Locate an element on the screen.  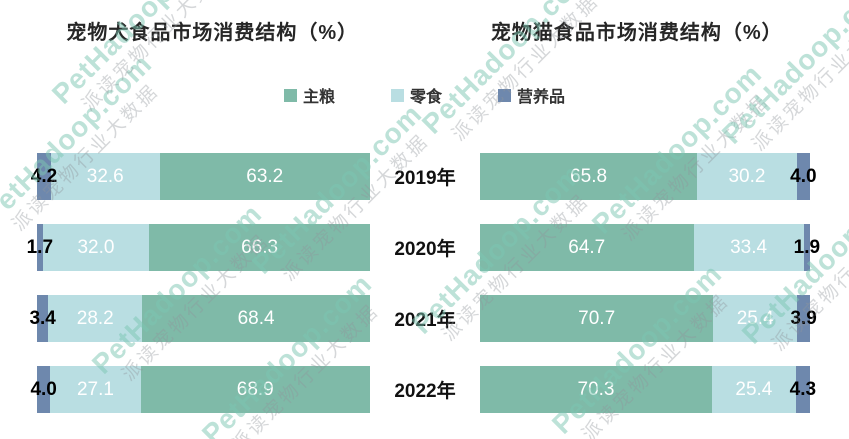
bar-segment-主粮: 68.4 is located at coordinates (256, 318).